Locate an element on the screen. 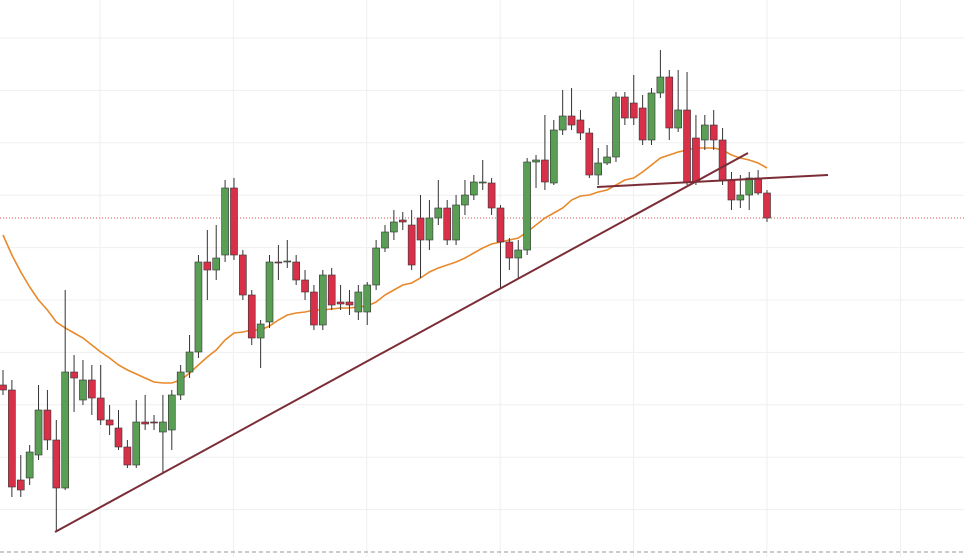 The image size is (964, 557). resistance-line is located at coordinates (712, 181).